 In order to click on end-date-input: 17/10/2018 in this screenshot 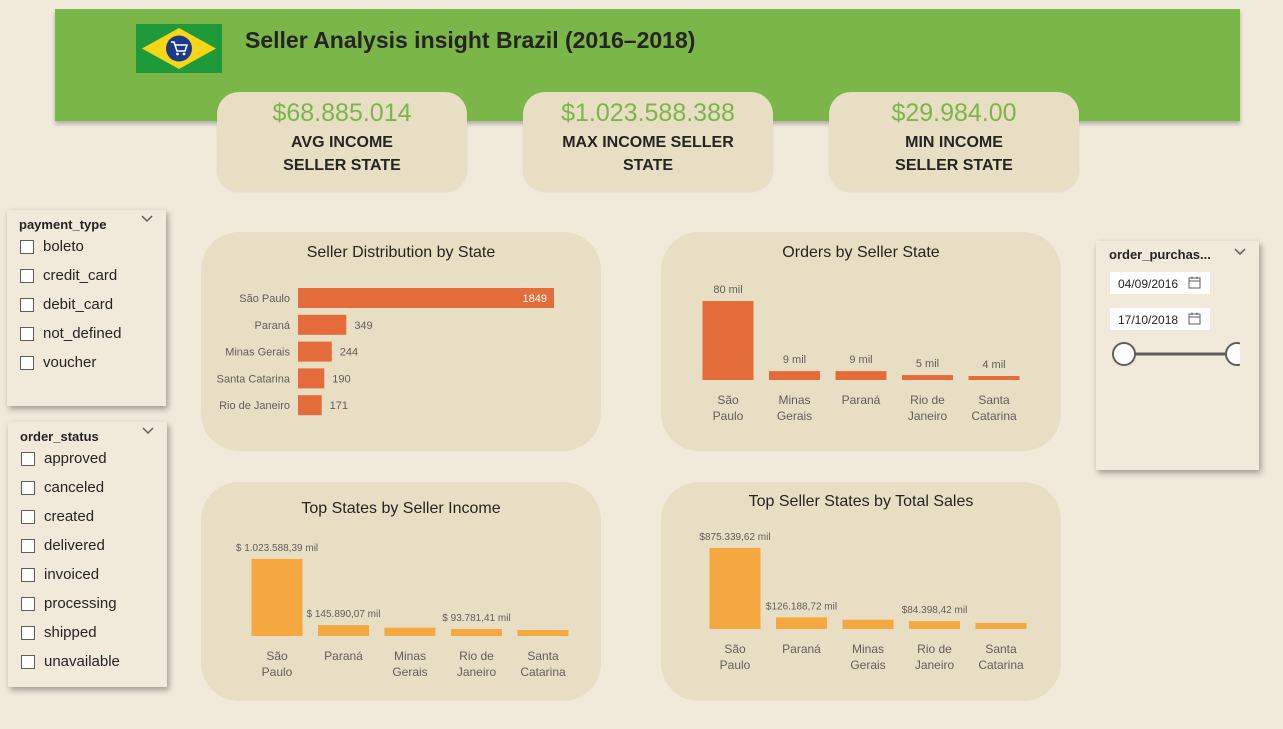, I will do `click(1160, 319)`.